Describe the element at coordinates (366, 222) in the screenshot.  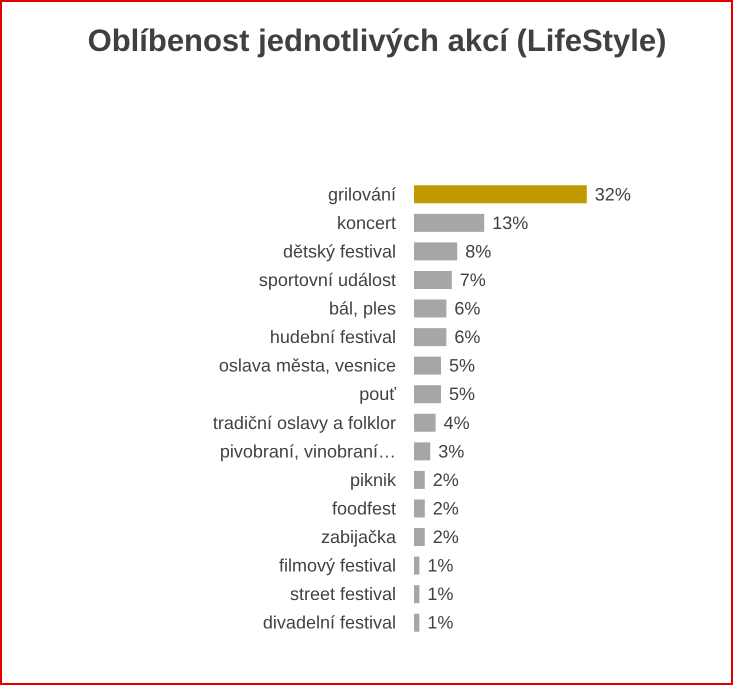
I see `y-tick-label: koncert` at that location.